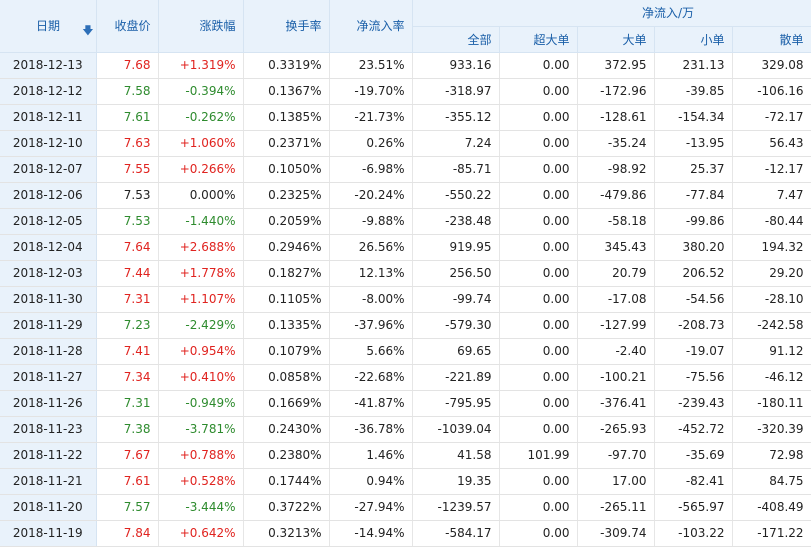 This screenshot has height=552, width=811. Describe the element at coordinates (616, 455) in the screenshot. I see `cell-net-large: -97.70` at that location.